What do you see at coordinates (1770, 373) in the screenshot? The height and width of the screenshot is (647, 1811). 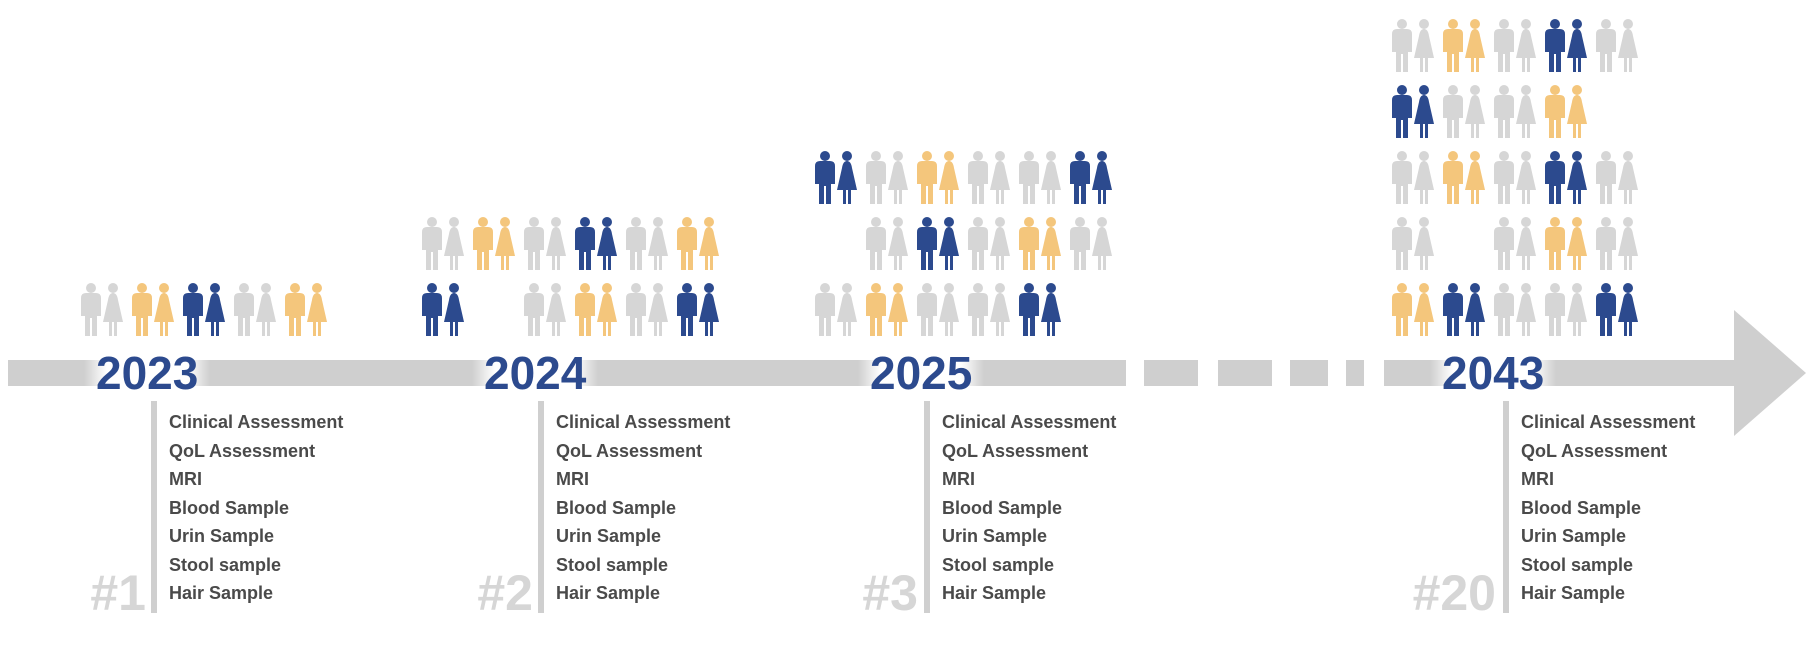 I see `arrow-head-icon` at bounding box center [1770, 373].